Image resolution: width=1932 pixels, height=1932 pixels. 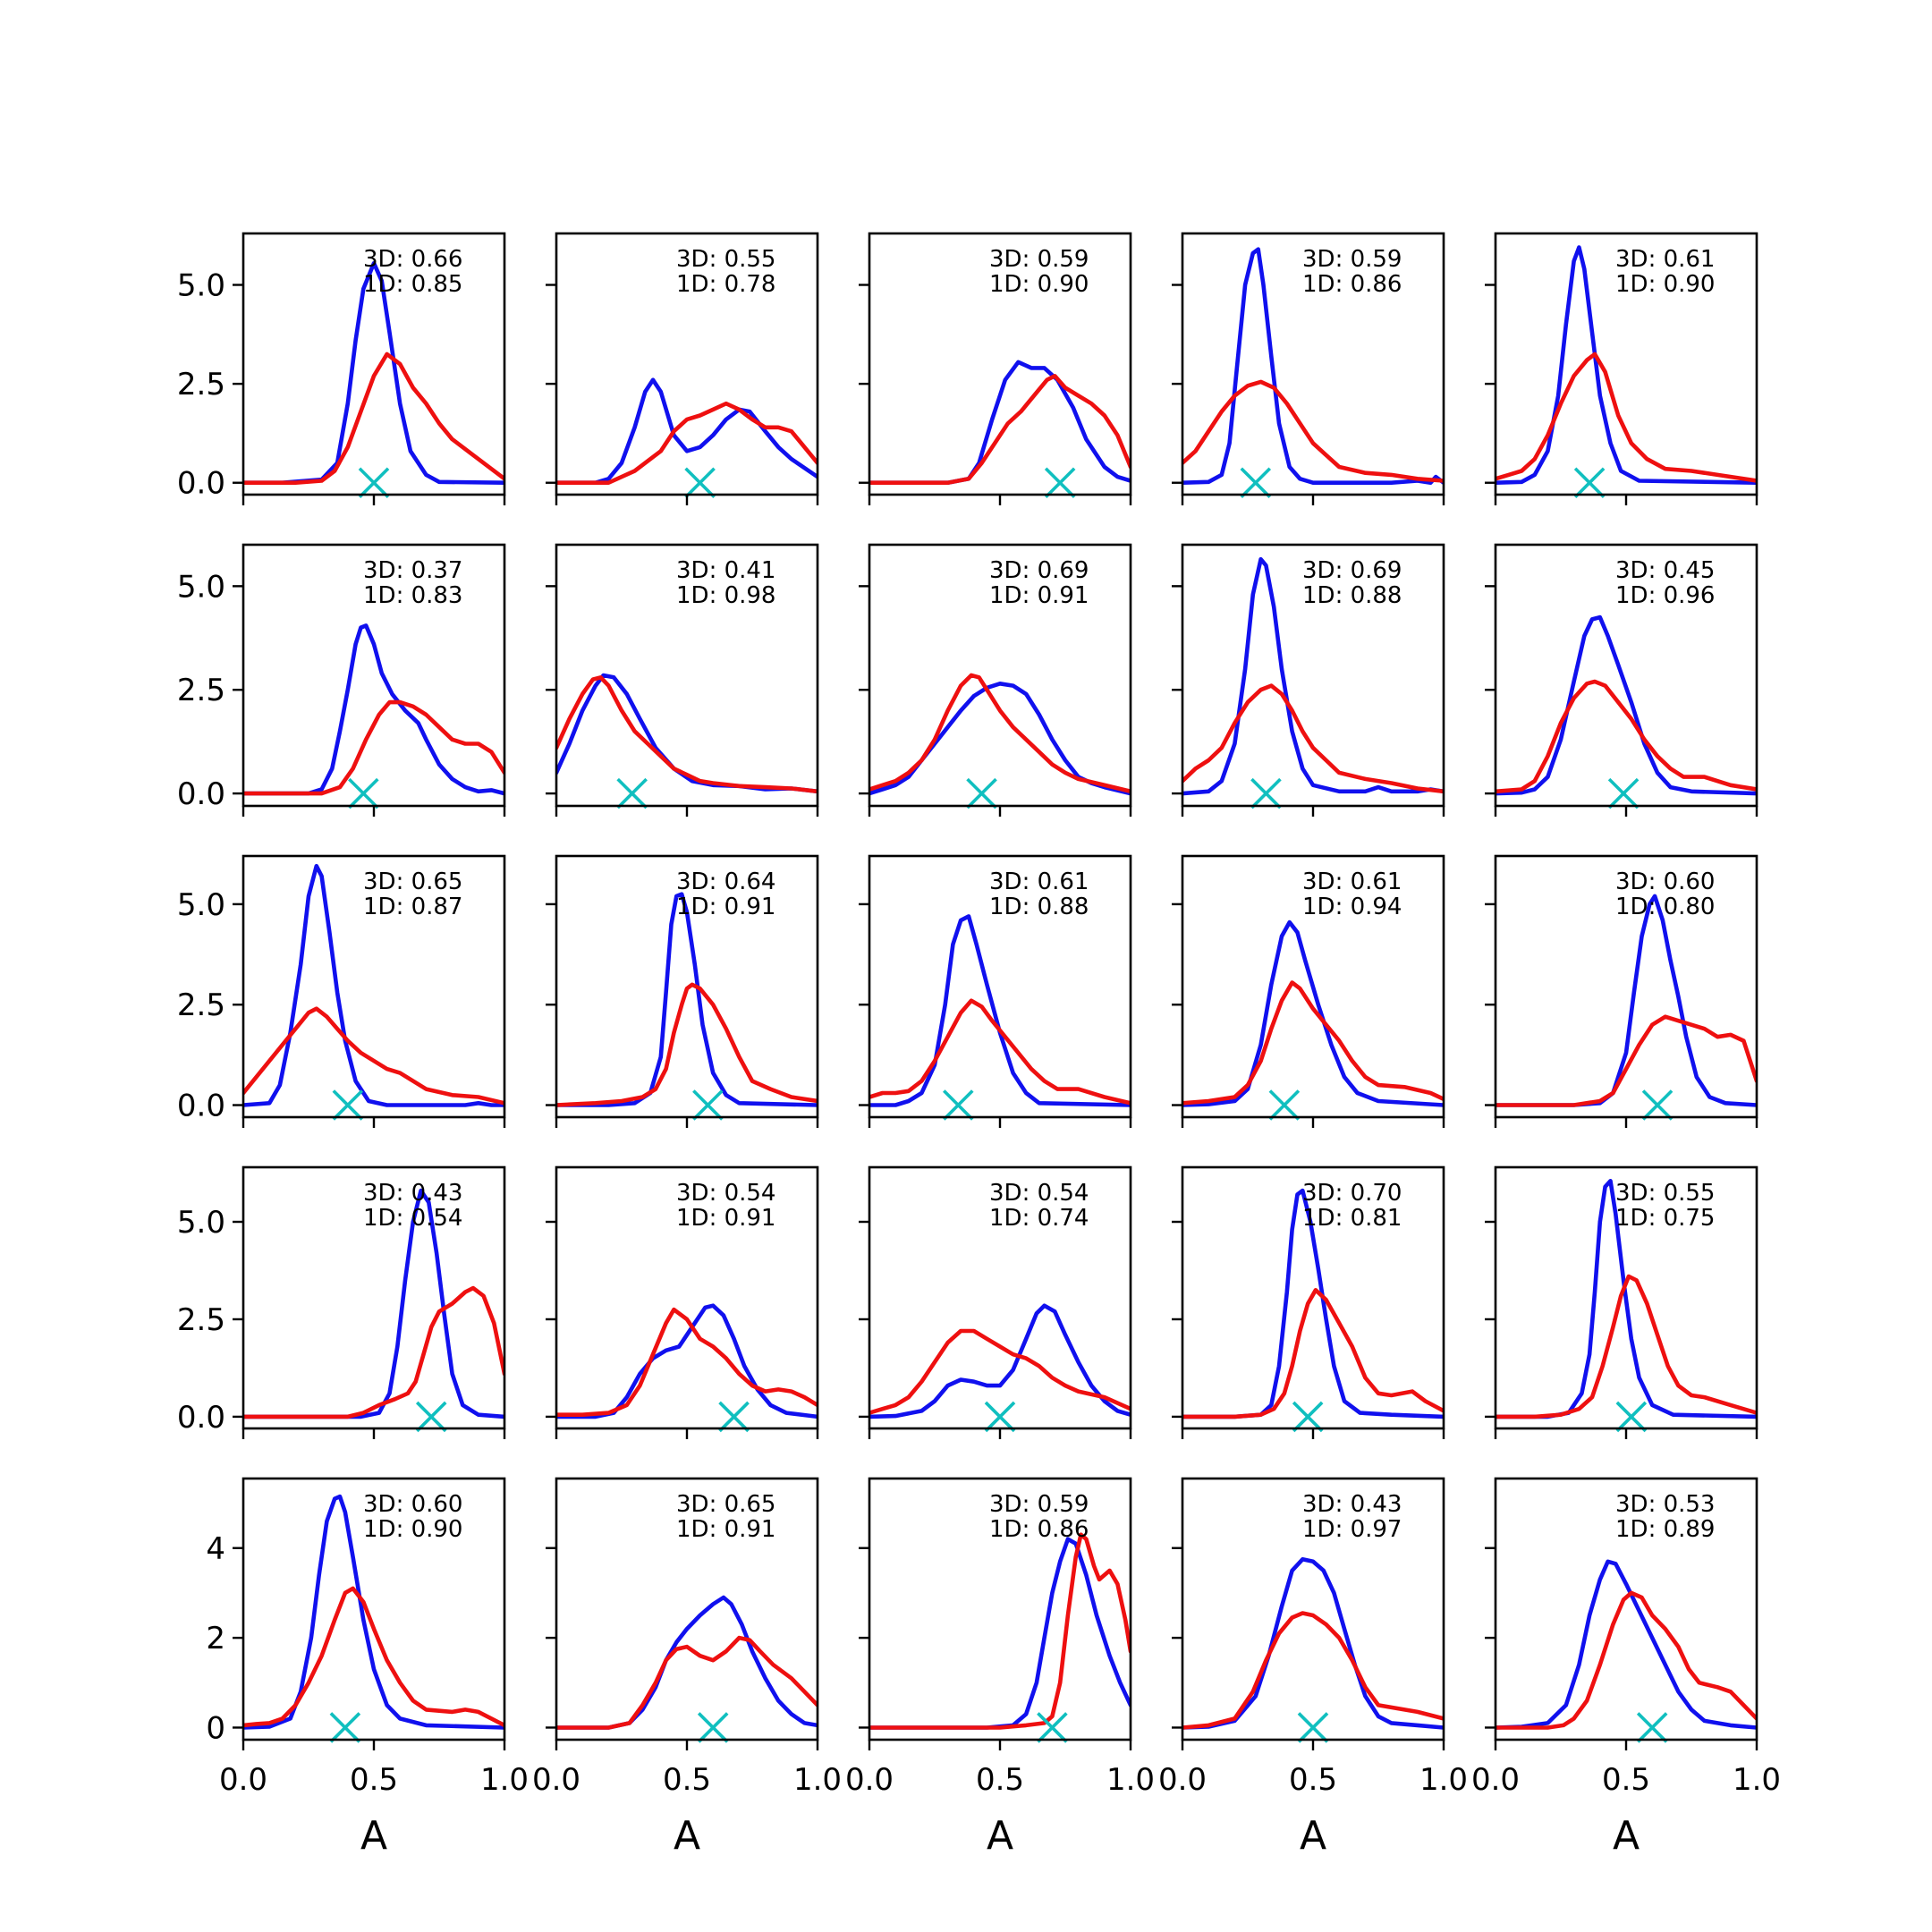 I want to click on annotation-1d-score: 1D: 0.78, so click(x=725, y=284).